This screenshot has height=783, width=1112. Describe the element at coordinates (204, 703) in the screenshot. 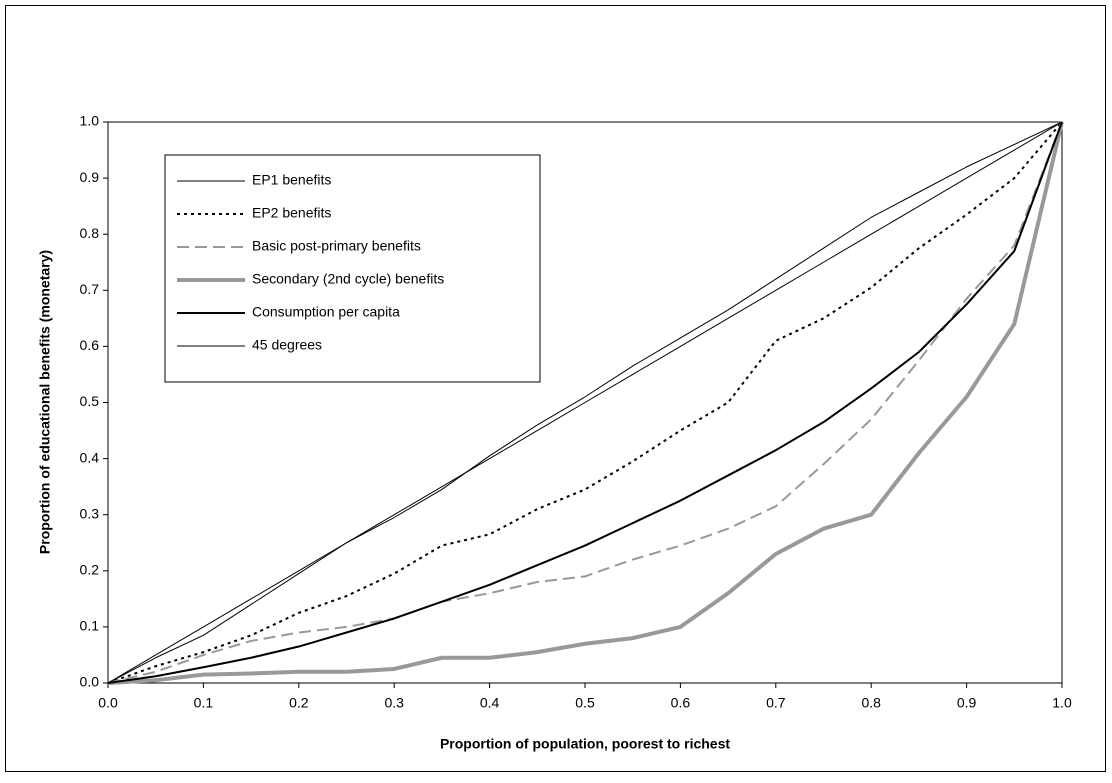

I see `x-tick-label: 0.1` at that location.